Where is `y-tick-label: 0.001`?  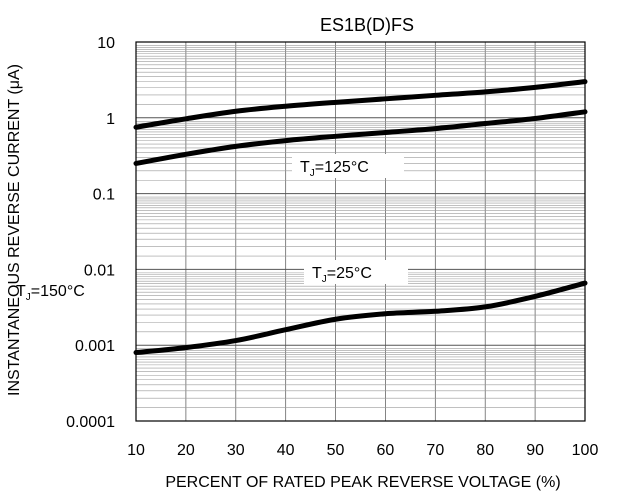 y-tick-label: 0.001 is located at coordinates (95, 346).